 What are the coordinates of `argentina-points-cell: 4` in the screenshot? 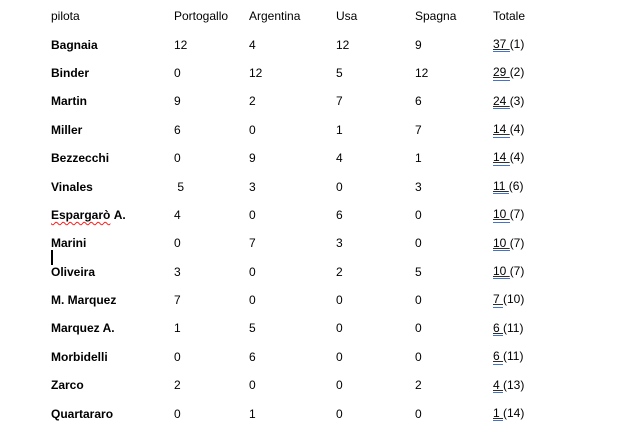 It's located at (252, 44).